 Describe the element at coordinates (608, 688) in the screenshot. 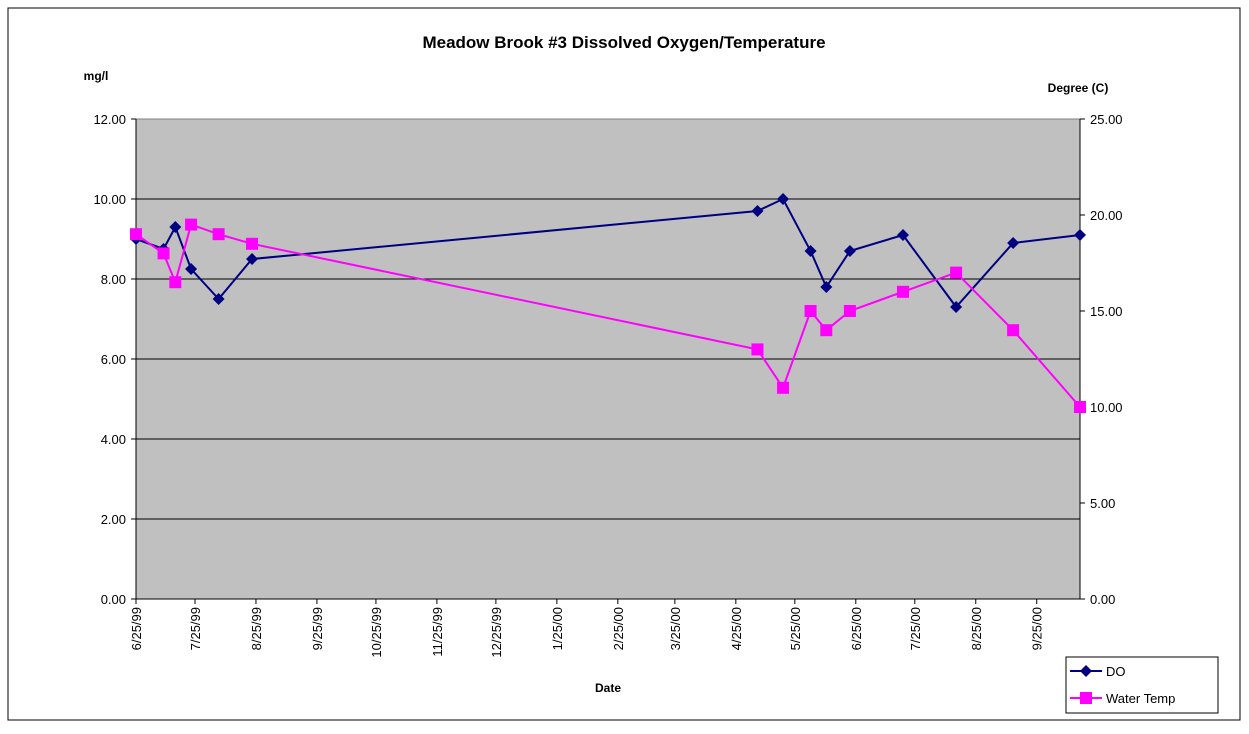

I see `x-axis-label: Date` at that location.